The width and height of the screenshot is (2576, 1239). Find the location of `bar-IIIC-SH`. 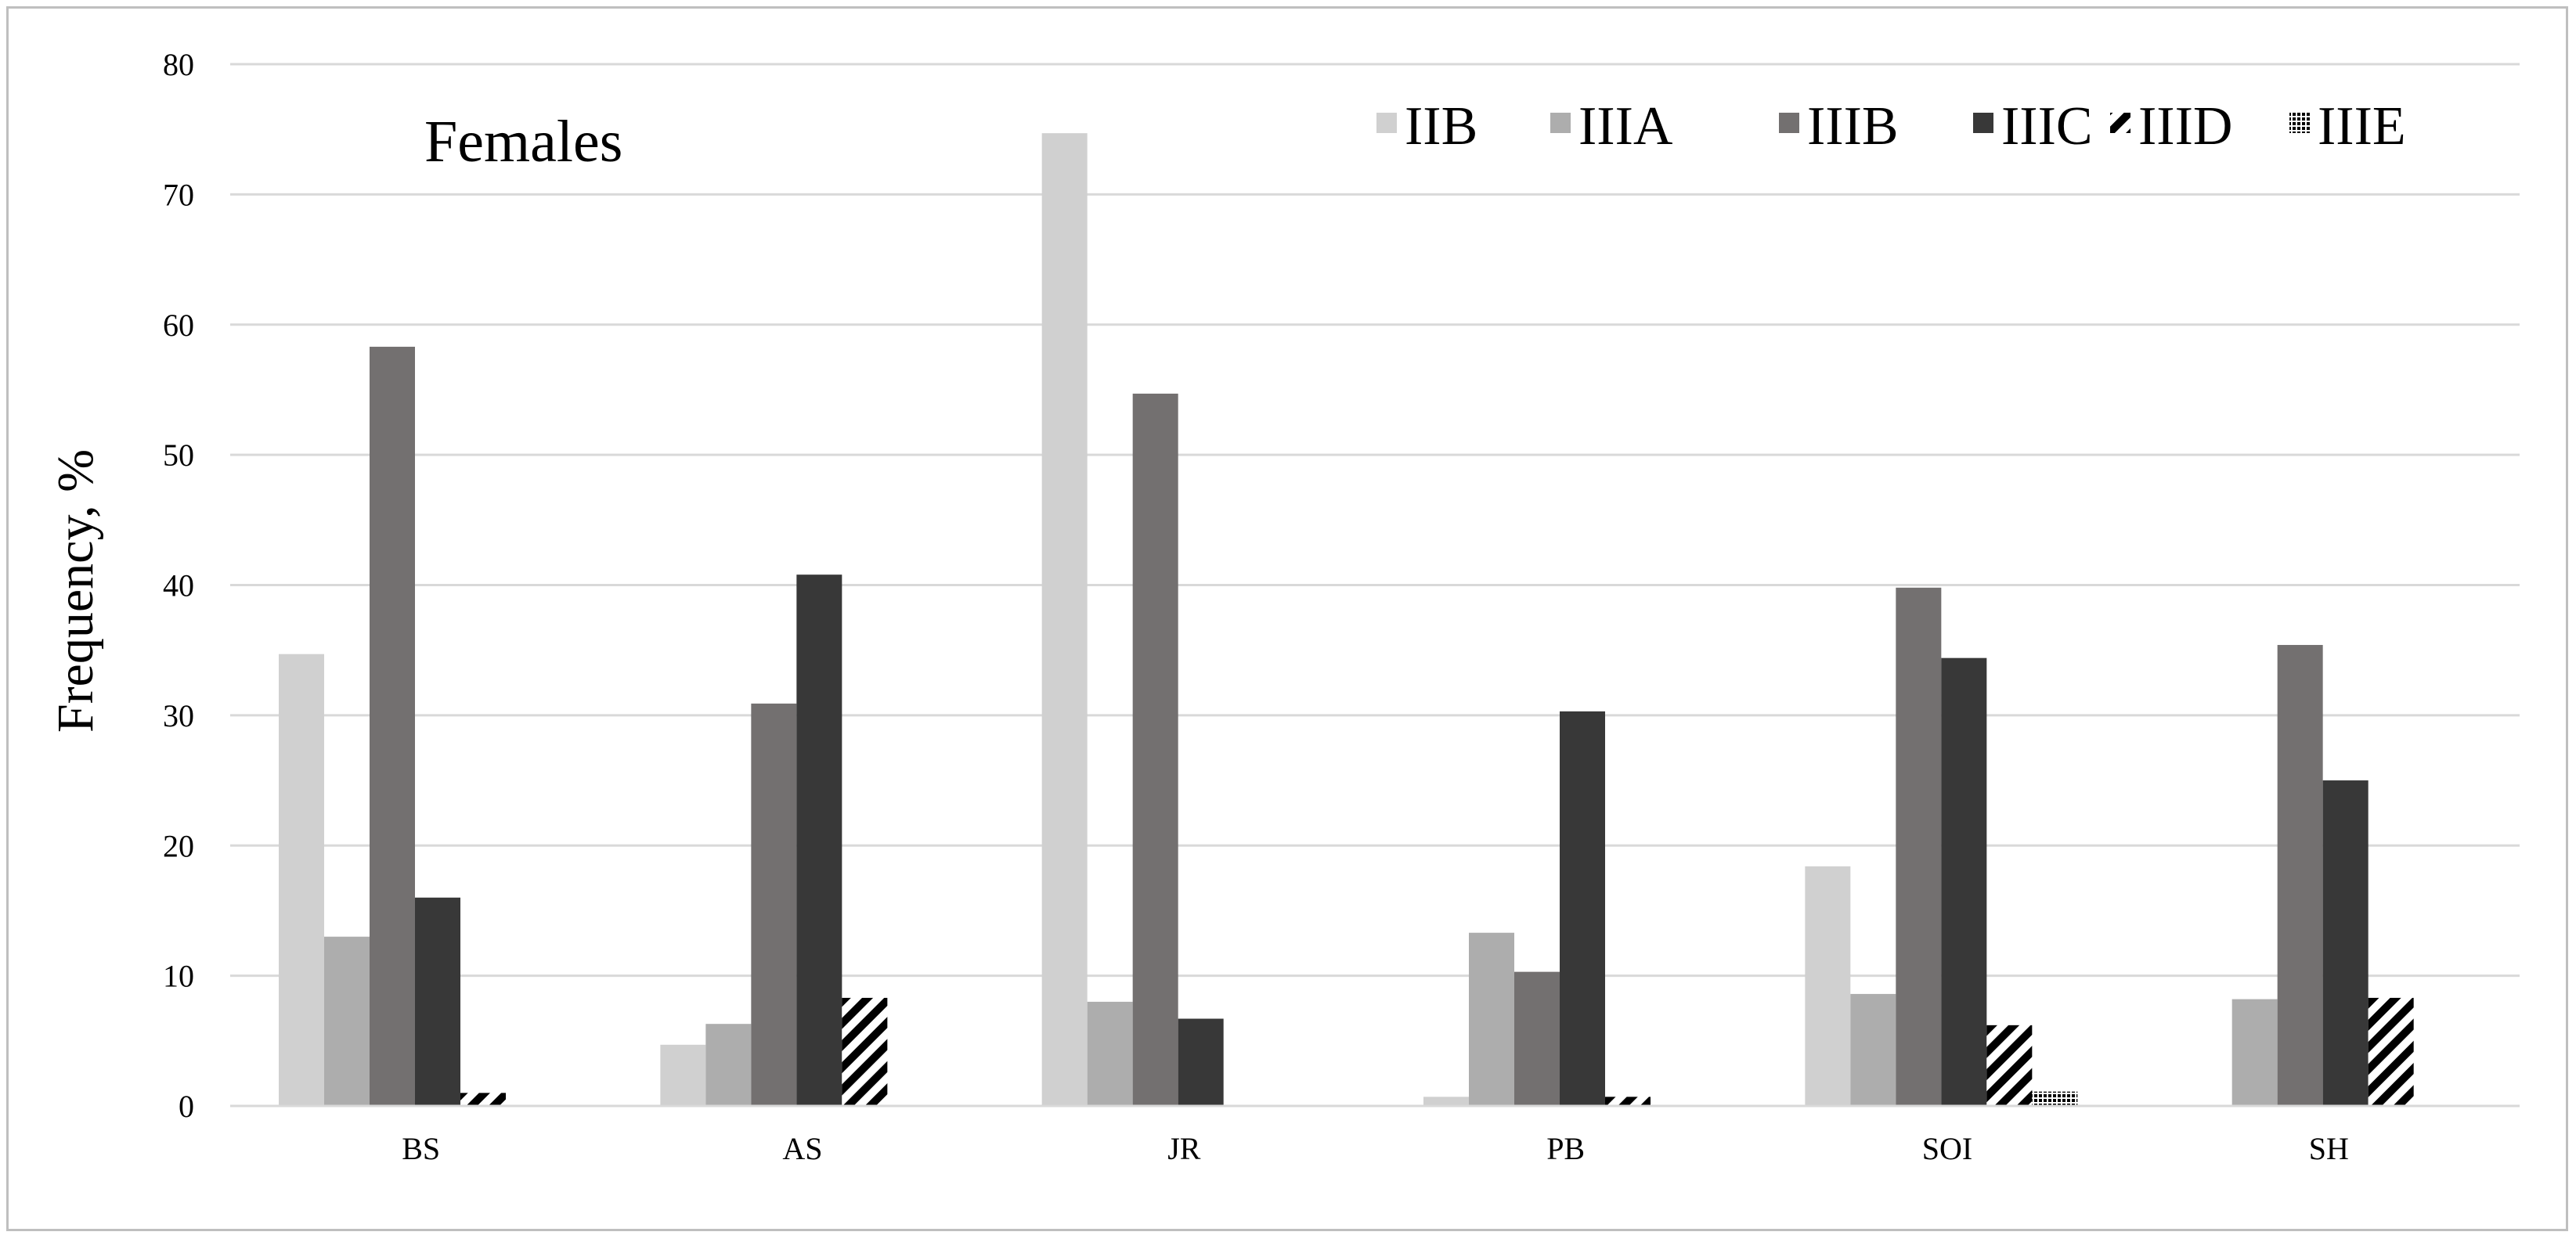

bar-IIIC-SH is located at coordinates (2346, 943).